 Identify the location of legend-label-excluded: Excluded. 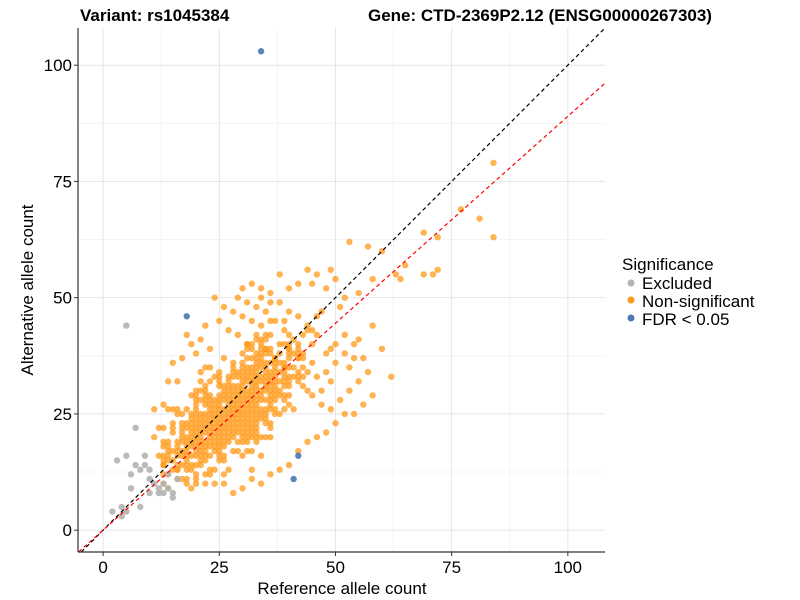
(677, 283).